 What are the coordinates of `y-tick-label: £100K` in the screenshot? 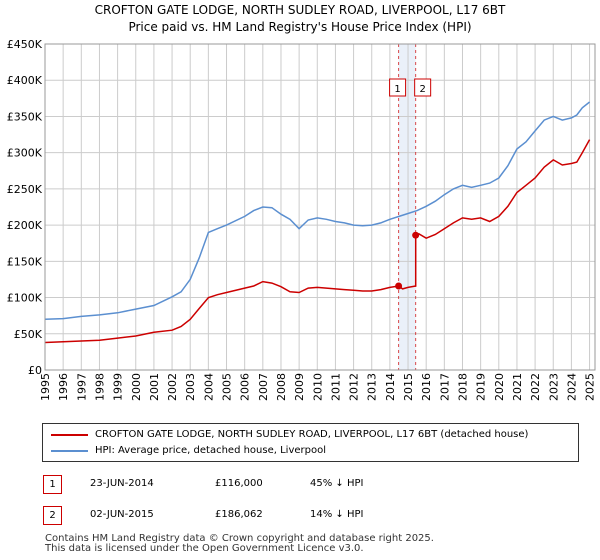 It's located at (25, 298).